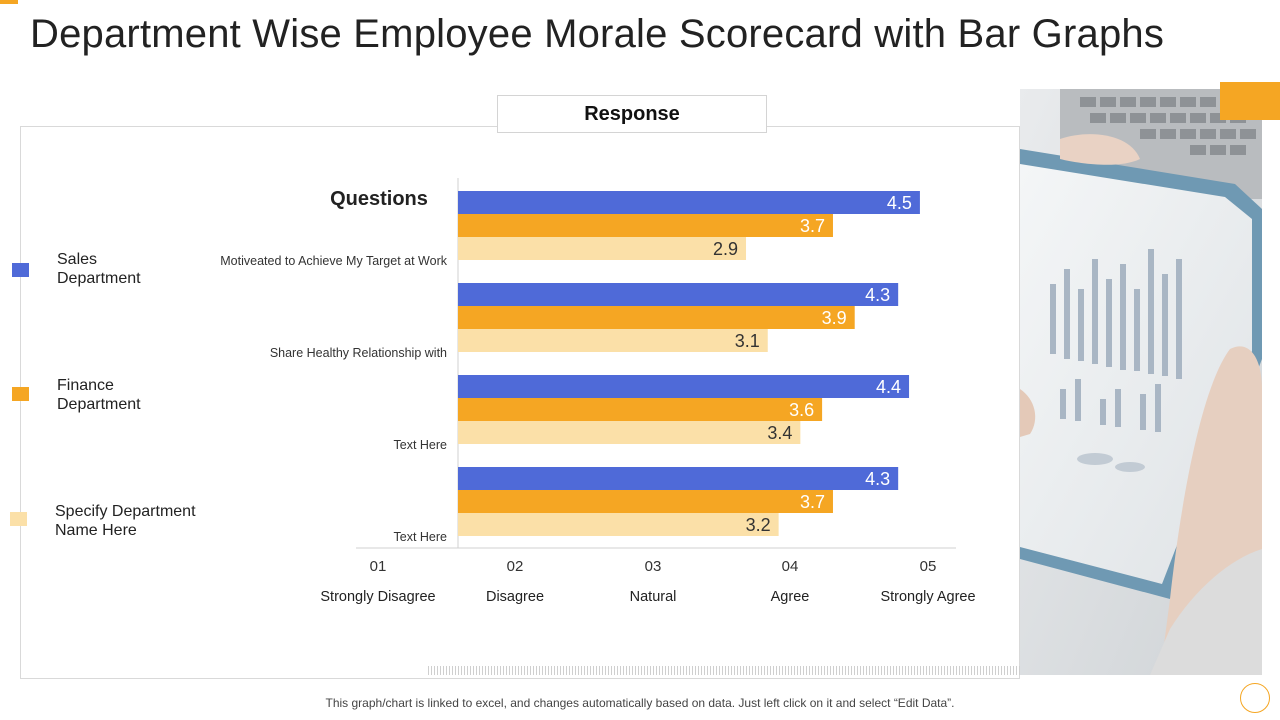 This screenshot has height=720, width=1280. Describe the element at coordinates (790, 597) in the screenshot. I see `x-tick-label-4: Agree` at that location.